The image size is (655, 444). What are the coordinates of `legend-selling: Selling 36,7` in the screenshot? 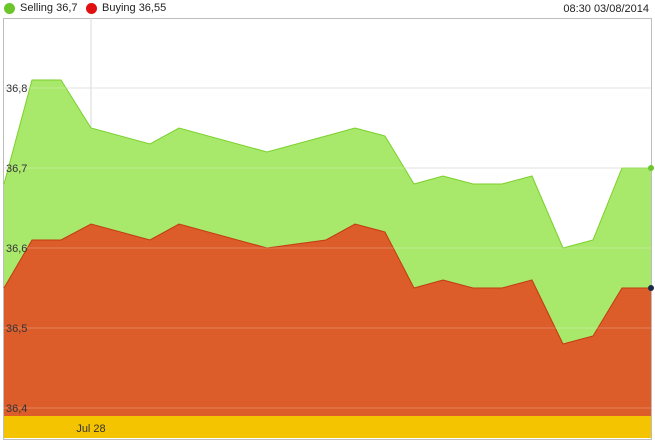 It's located at (41, 8).